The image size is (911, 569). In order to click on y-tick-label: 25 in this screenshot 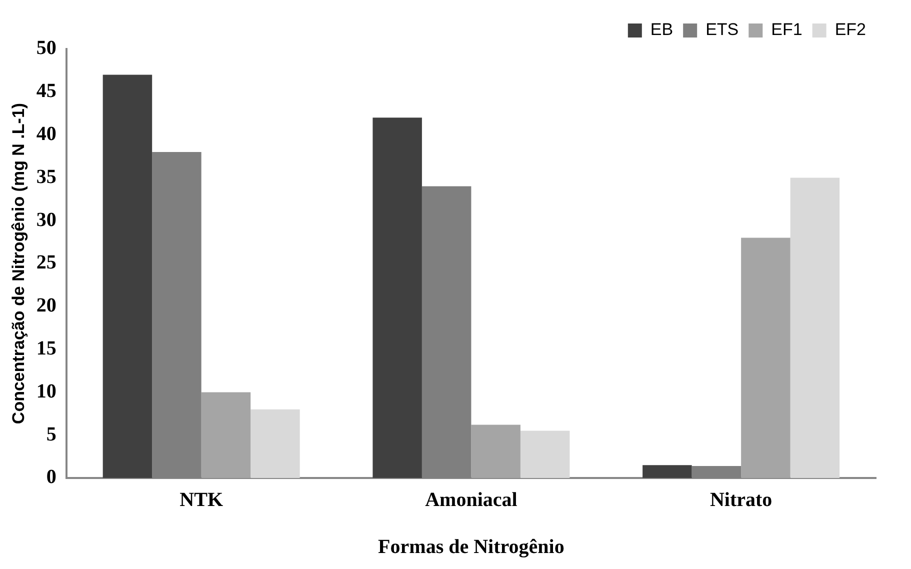, I will do `click(46, 263)`.